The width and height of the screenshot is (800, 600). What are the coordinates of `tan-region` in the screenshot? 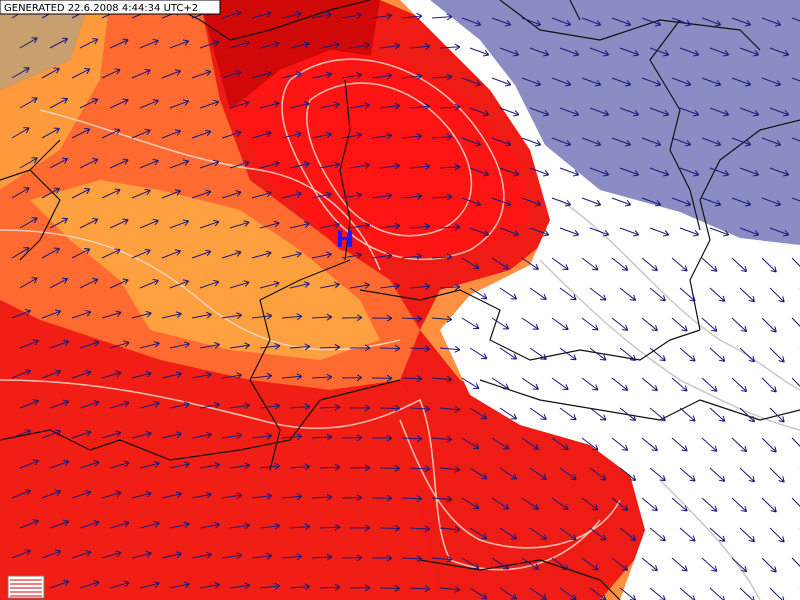 It's located at (45, 45).